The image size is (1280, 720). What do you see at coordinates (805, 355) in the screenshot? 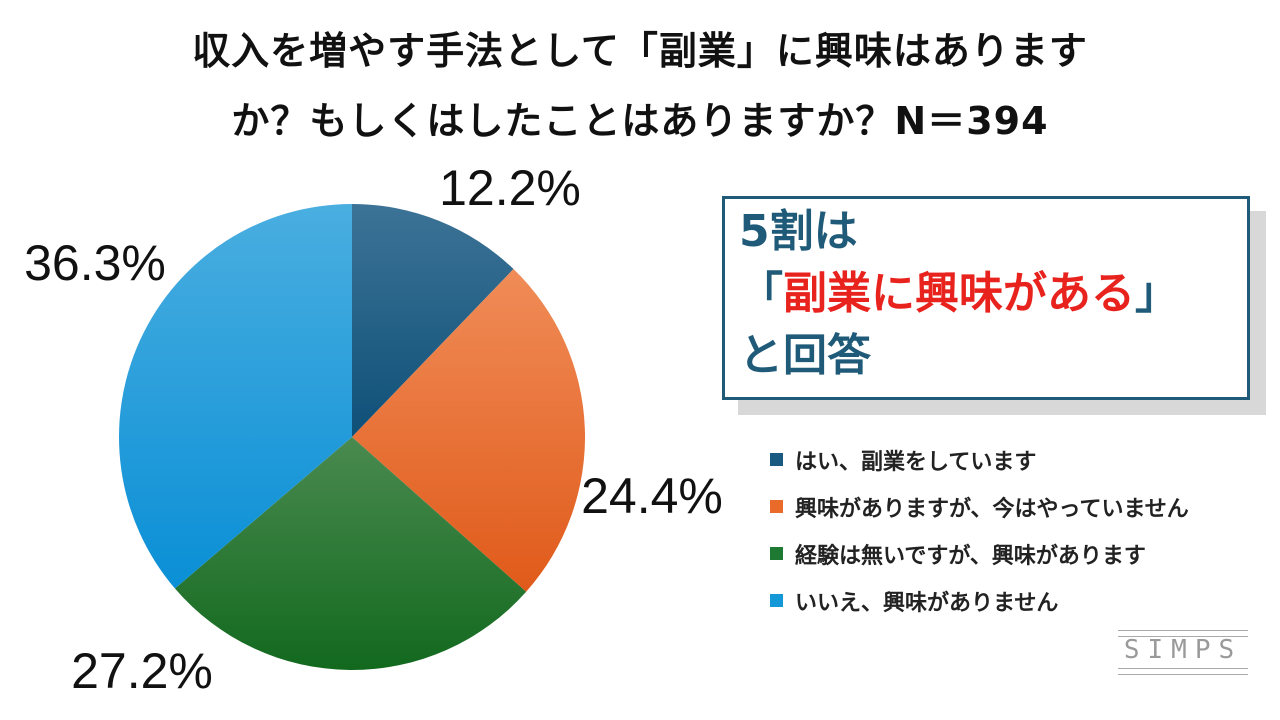
I see `callout-line-3: と回答` at bounding box center [805, 355].